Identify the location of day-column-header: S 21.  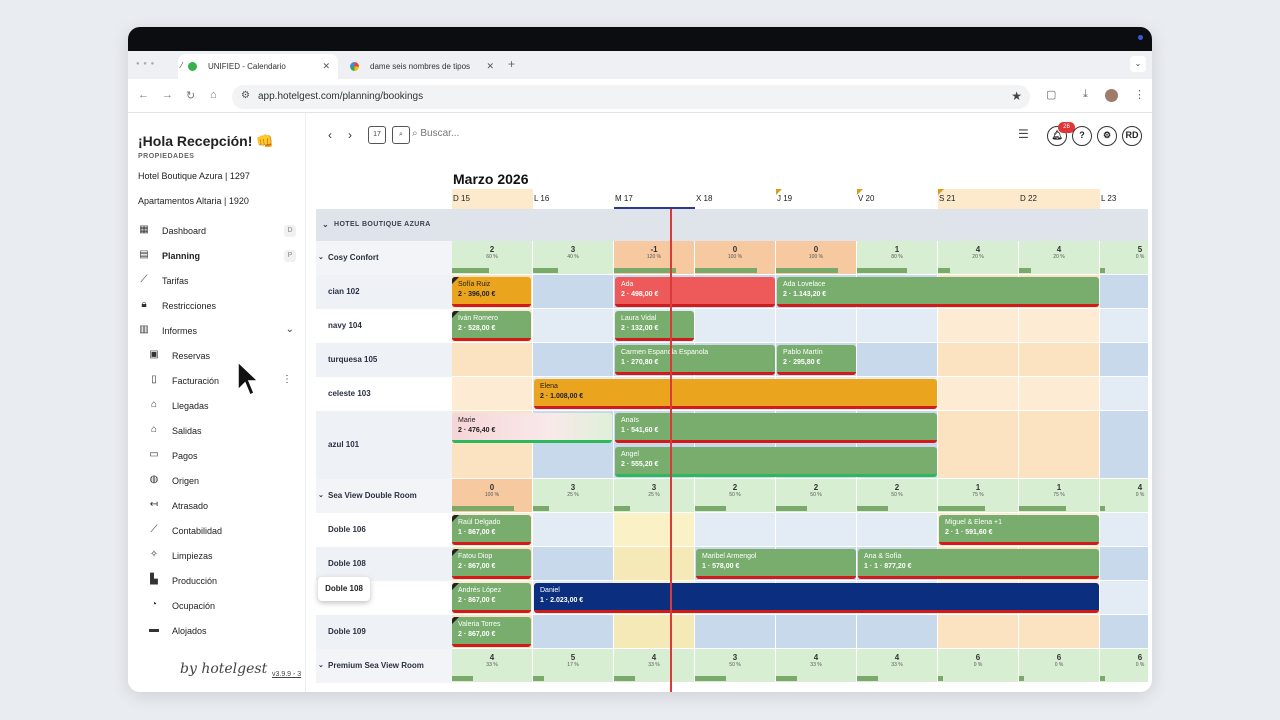
(978, 199).